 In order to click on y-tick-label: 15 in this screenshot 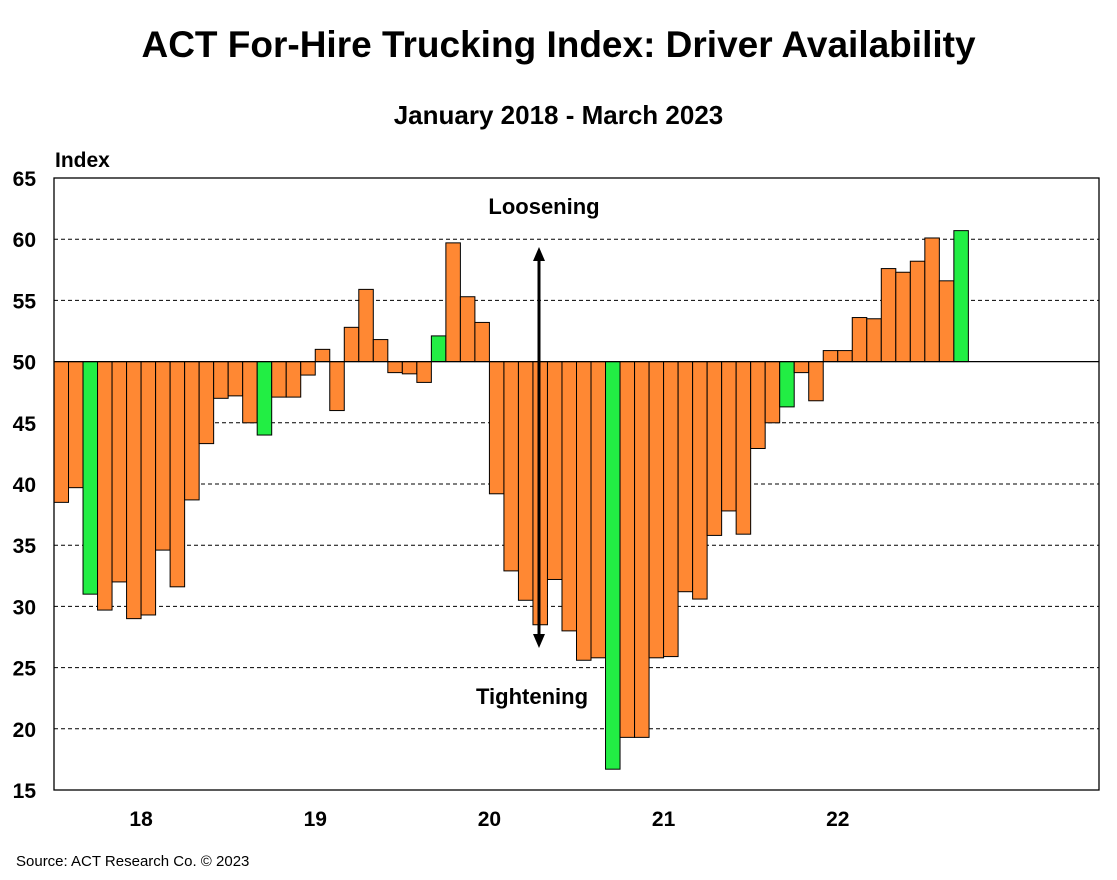, I will do `click(25, 791)`.